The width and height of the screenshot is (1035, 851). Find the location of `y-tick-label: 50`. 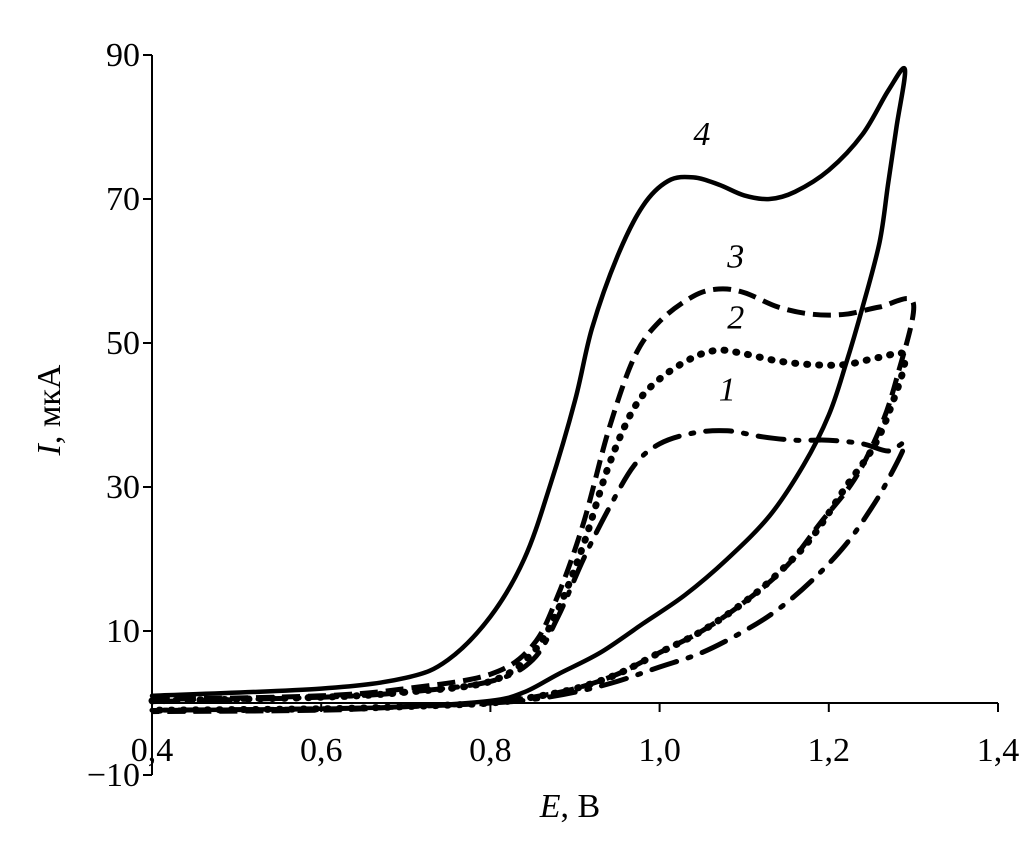

y-tick-label: 50 is located at coordinates (123, 343).